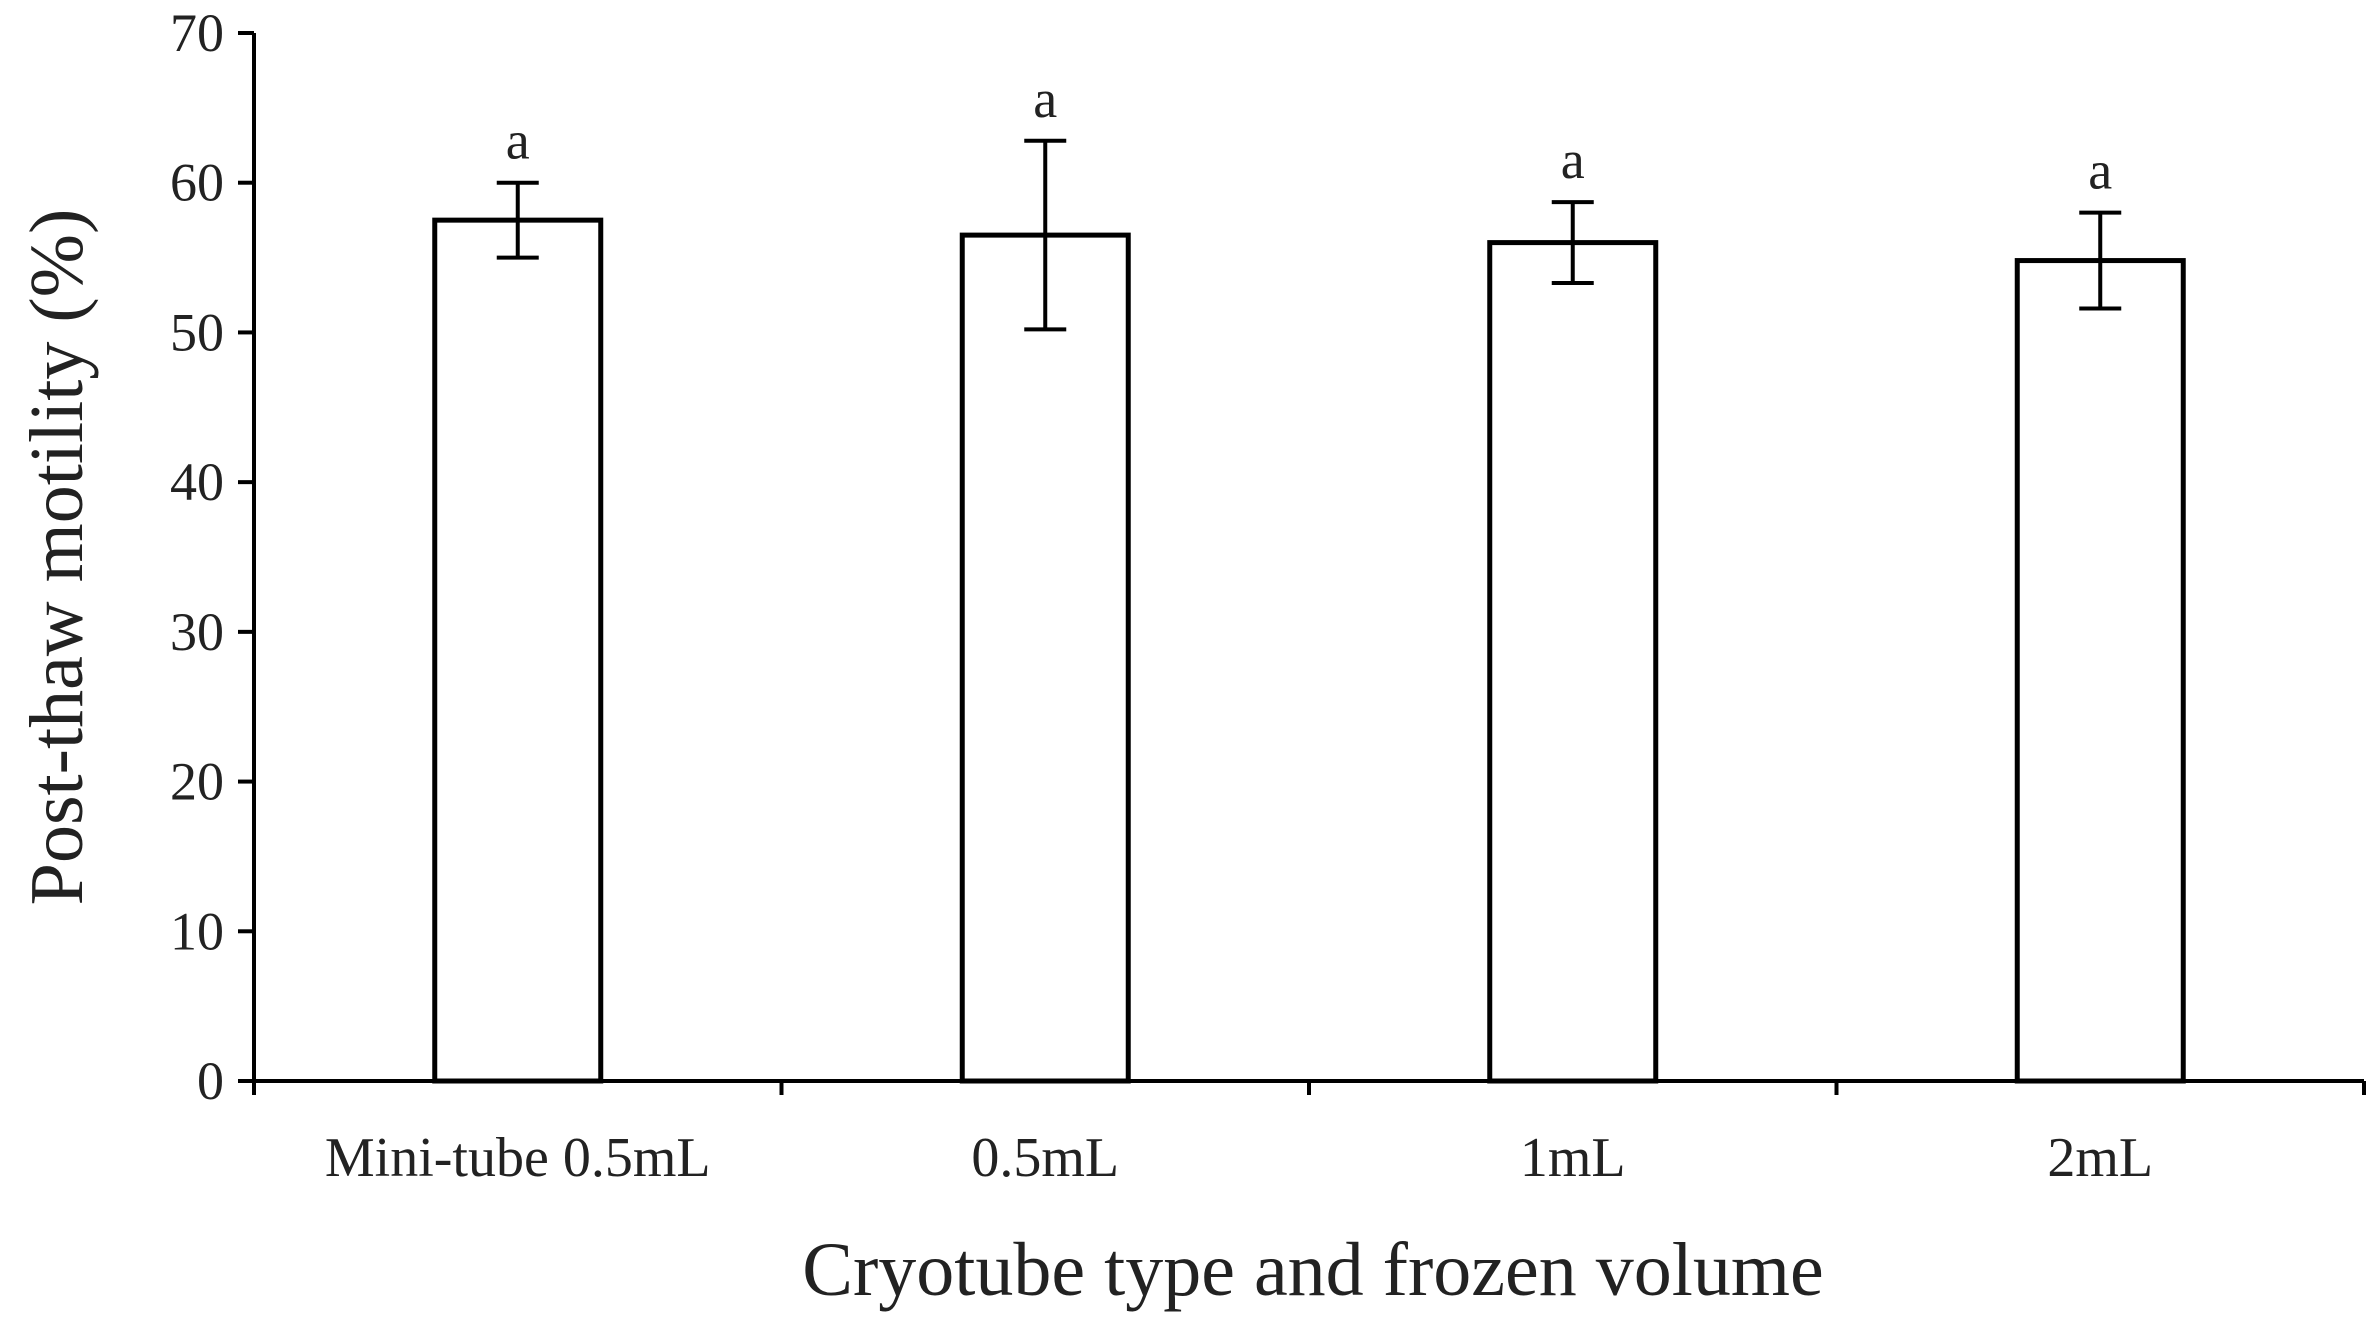 The height and width of the screenshot is (1325, 2374). Describe the element at coordinates (197, 482) in the screenshot. I see `y-tick-label-4: 40` at that location.